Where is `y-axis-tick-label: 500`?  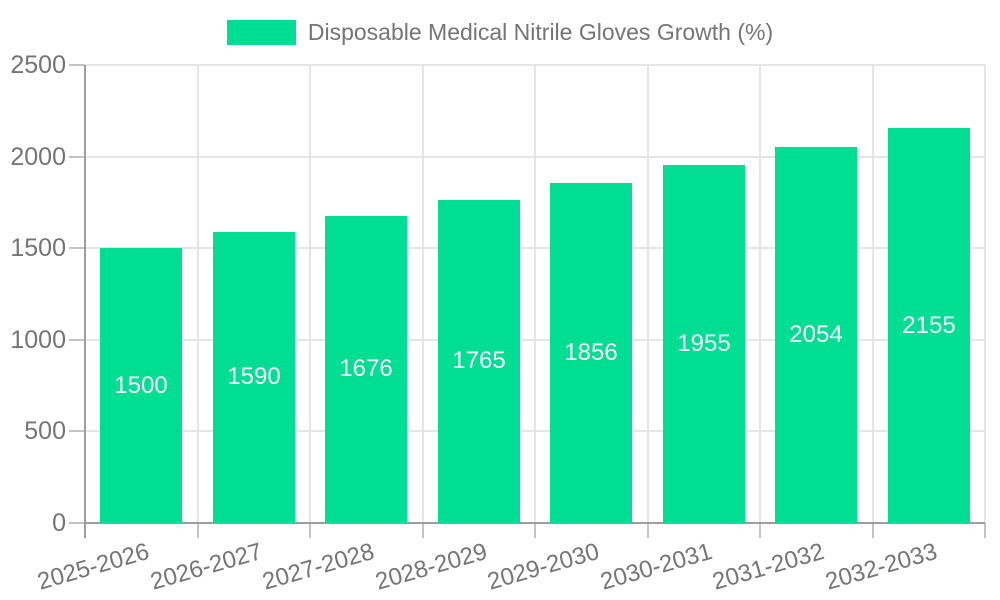
y-axis-tick-label: 500 is located at coordinates (45, 431).